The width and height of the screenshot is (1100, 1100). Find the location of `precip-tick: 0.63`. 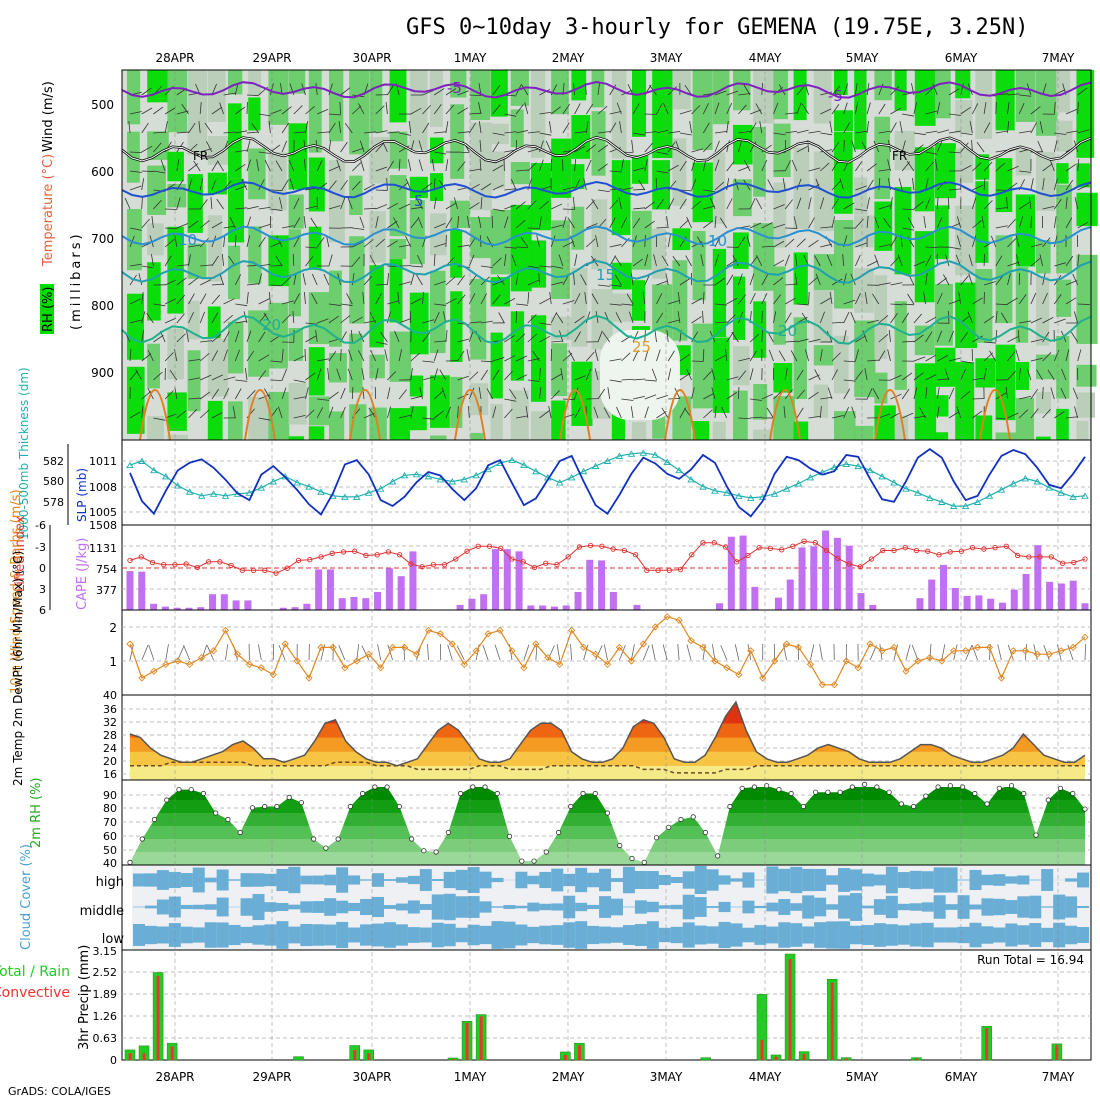

precip-tick: 0.63 is located at coordinates (105, 1038).